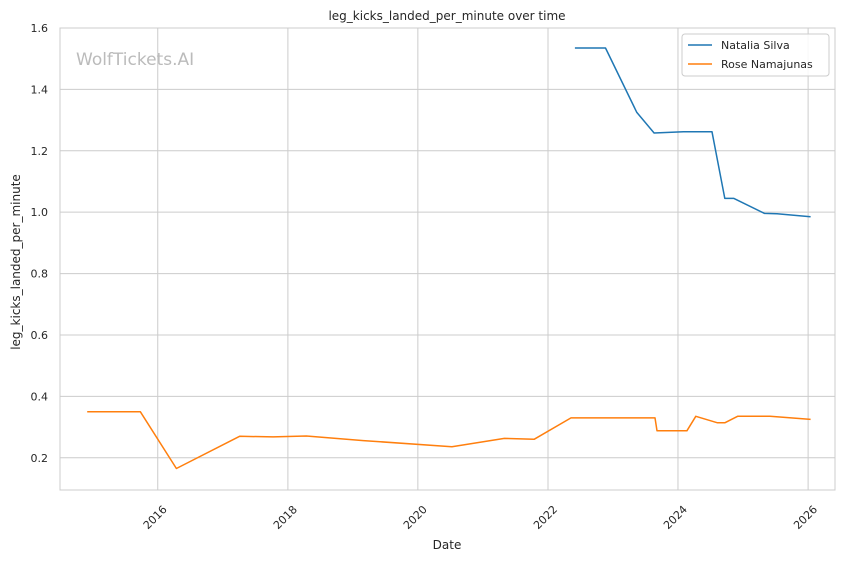 This screenshot has height=561, width=844. What do you see at coordinates (40, 212) in the screenshot?
I see `y-tick-label: 1.0` at bounding box center [40, 212].